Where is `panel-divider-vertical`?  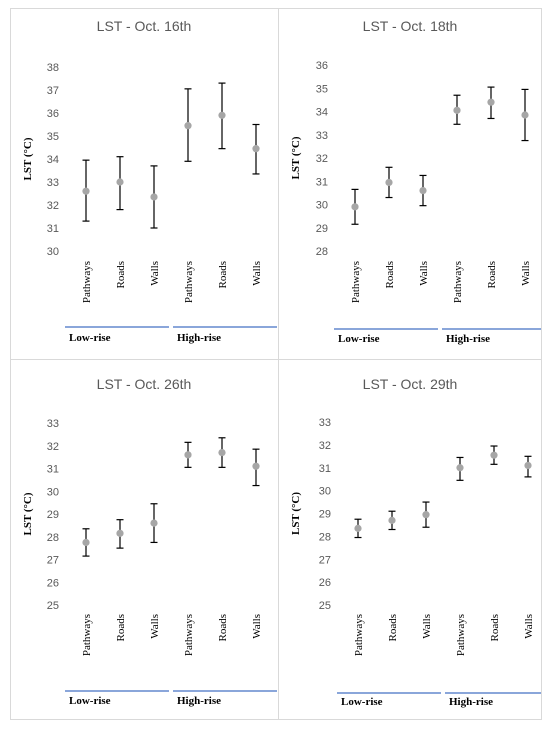 panel-divider-vertical is located at coordinates (278, 364).